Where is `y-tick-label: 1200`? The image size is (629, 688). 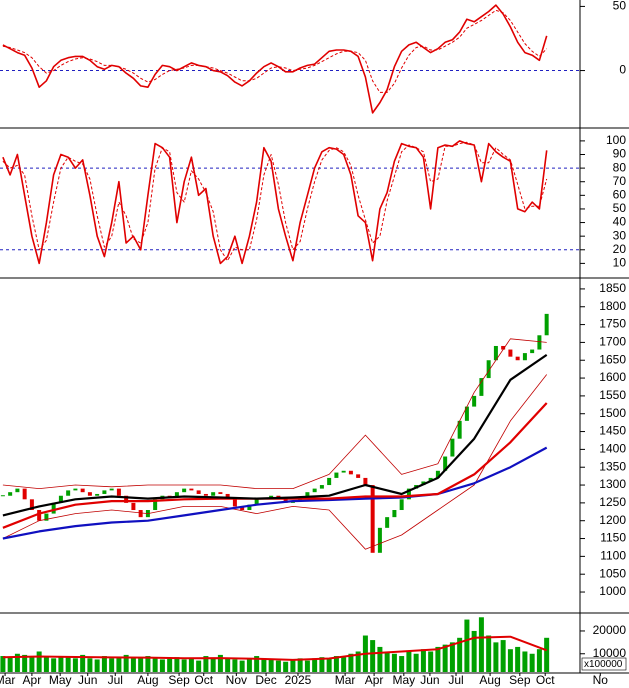
y-tick-label: 1200 is located at coordinates (612, 520).